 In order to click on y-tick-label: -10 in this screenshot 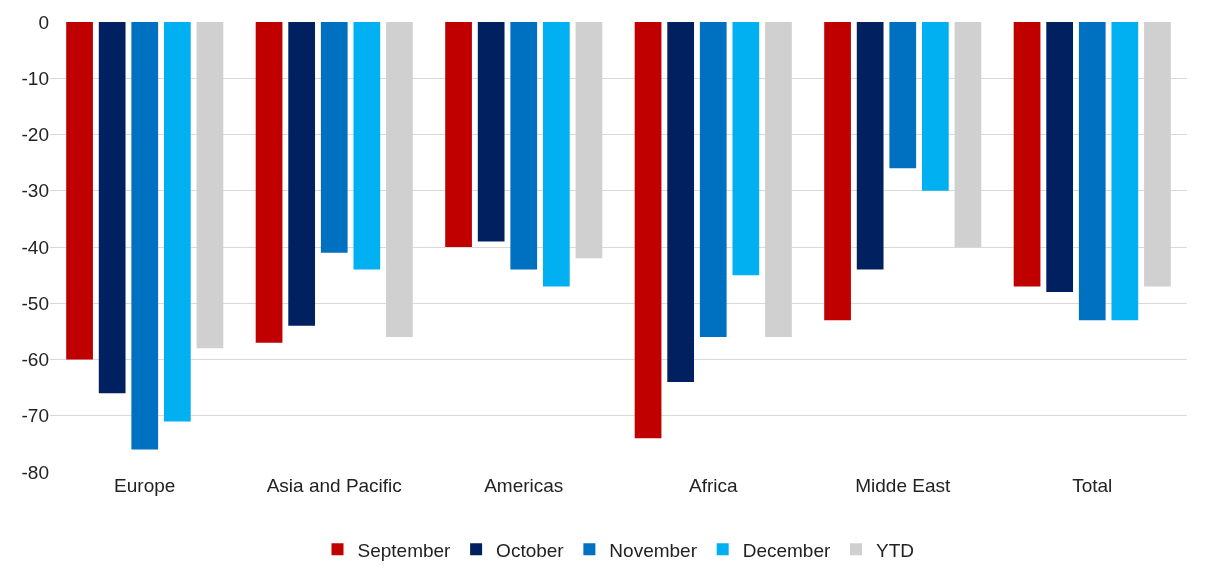, I will do `click(35, 78)`.